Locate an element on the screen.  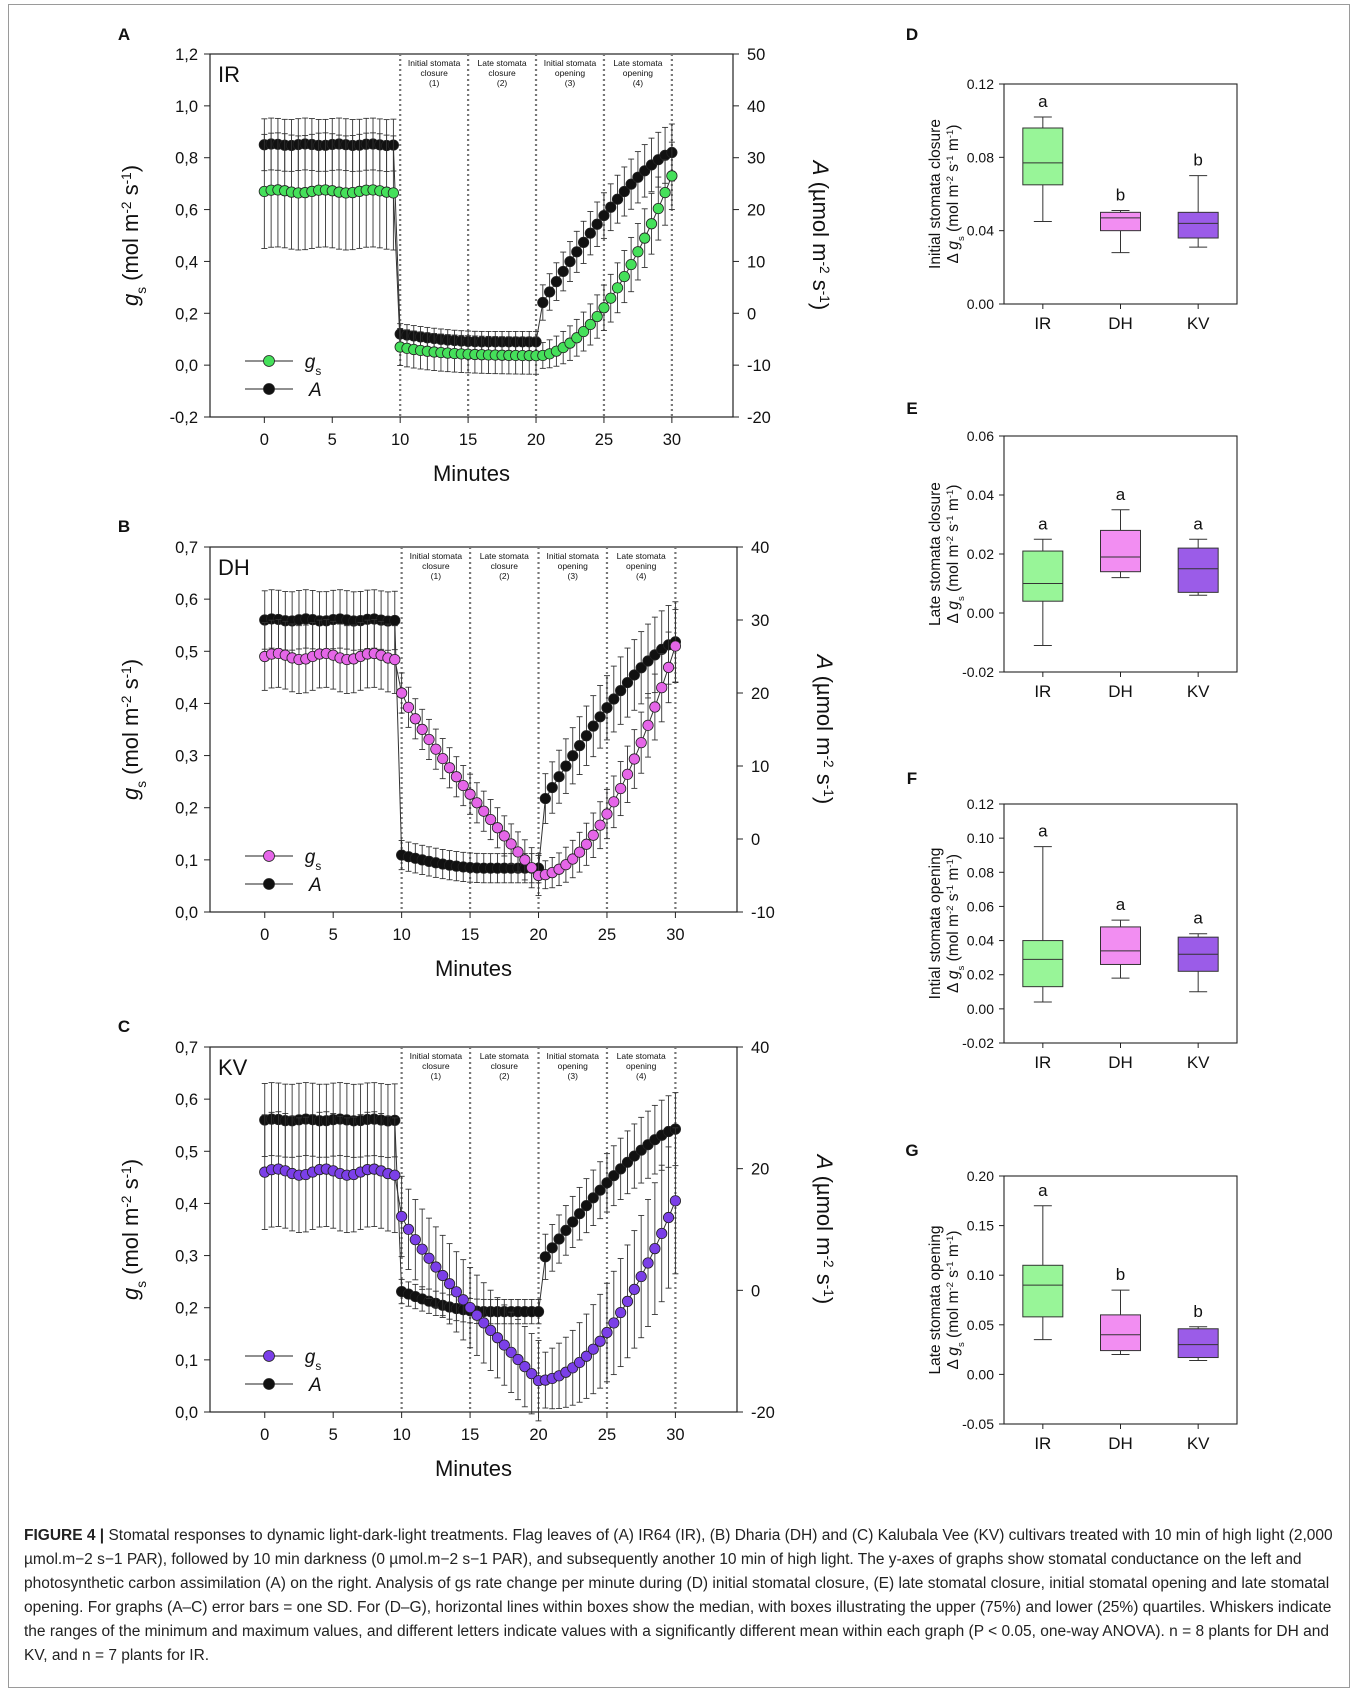
phase-label-number: (3) is located at coordinates (573, 576).